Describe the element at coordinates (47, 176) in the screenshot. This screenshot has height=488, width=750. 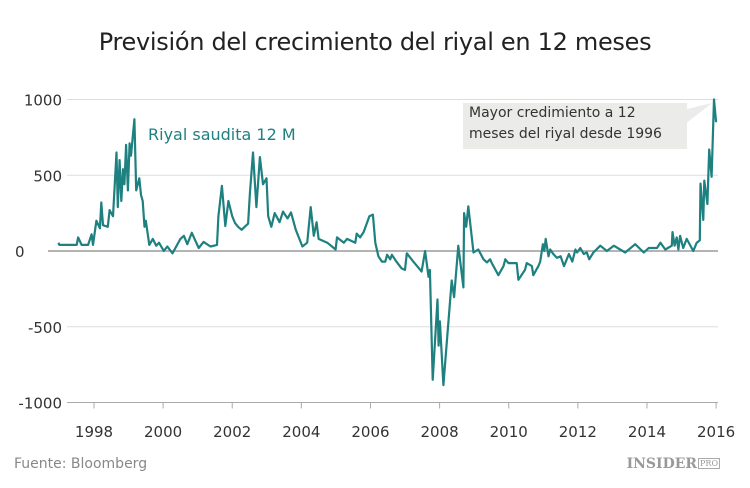
I see `y-tick-label: 500` at that location.